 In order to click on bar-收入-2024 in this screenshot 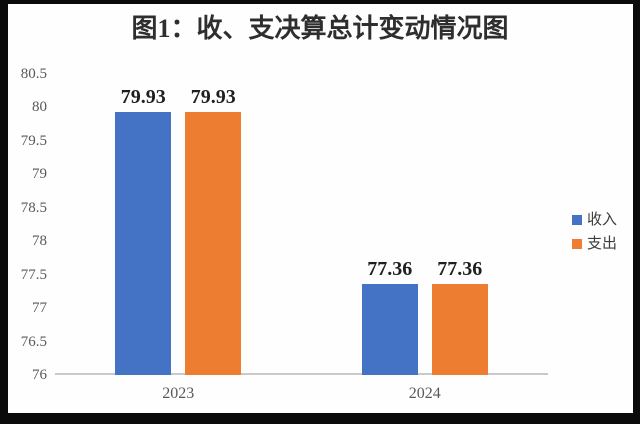, I will do `click(389, 329)`.